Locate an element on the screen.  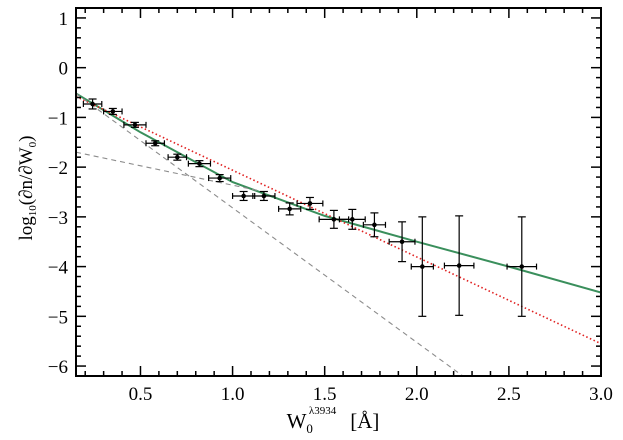
y-tick-label: 1 is located at coordinates (64, 19).